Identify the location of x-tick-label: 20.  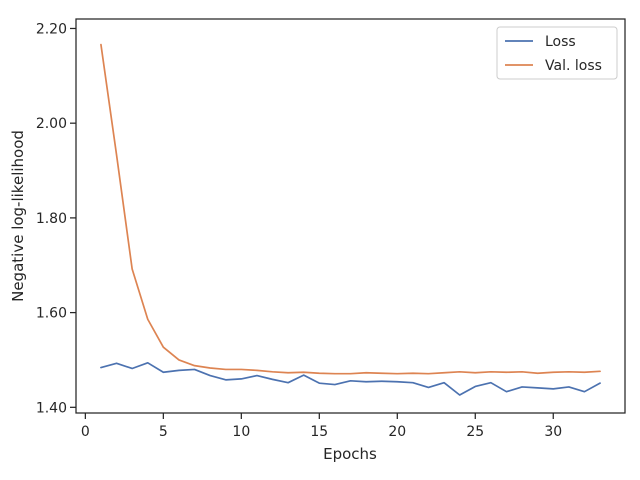
(397, 432).